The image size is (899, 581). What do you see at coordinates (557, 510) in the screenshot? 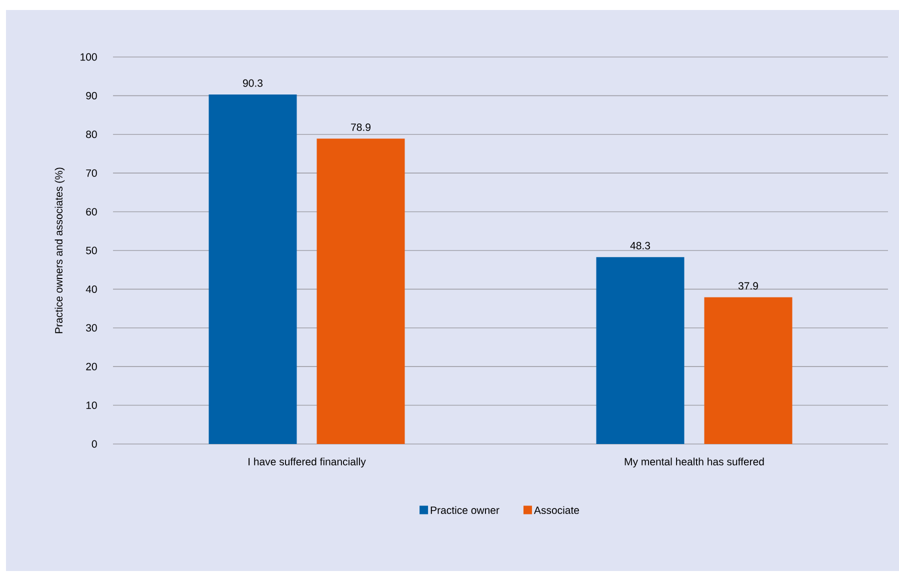
I see `legend-label: Associate` at bounding box center [557, 510].